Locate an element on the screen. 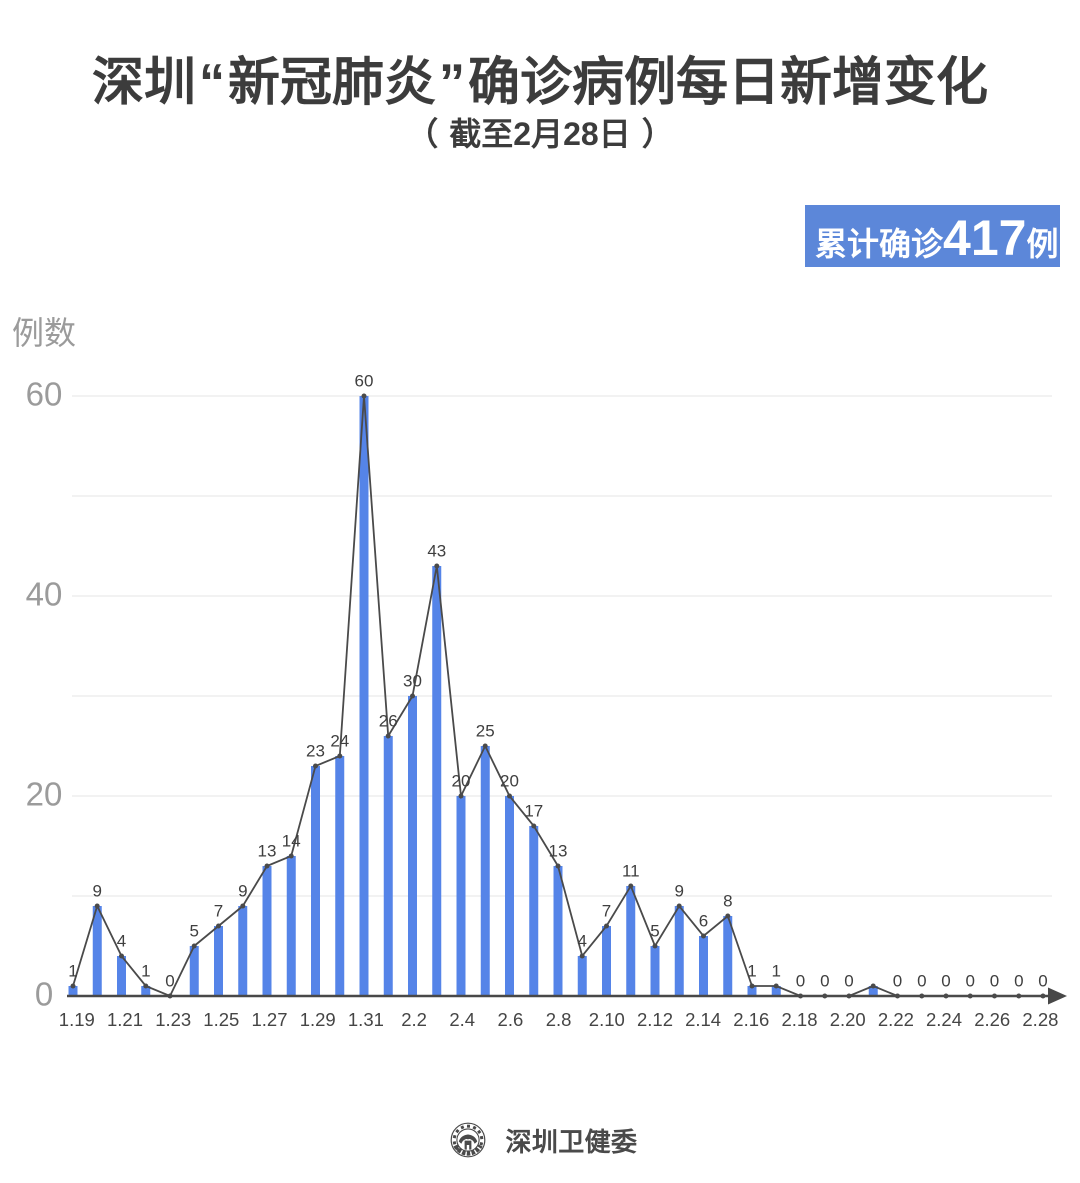 The height and width of the screenshot is (1183, 1080). svg-text: 1.21 is located at coordinates (125, 1019).